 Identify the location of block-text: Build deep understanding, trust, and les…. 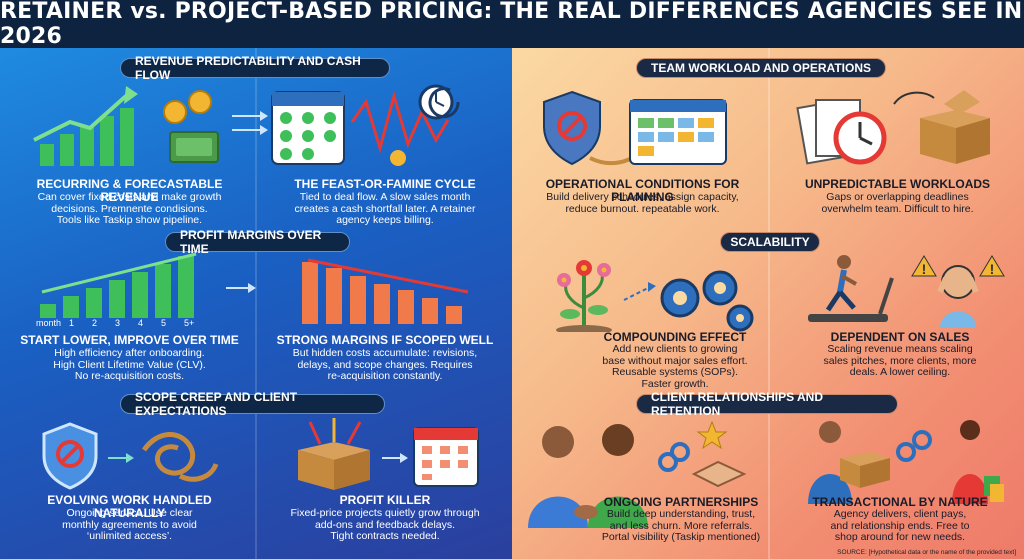
(681, 525).